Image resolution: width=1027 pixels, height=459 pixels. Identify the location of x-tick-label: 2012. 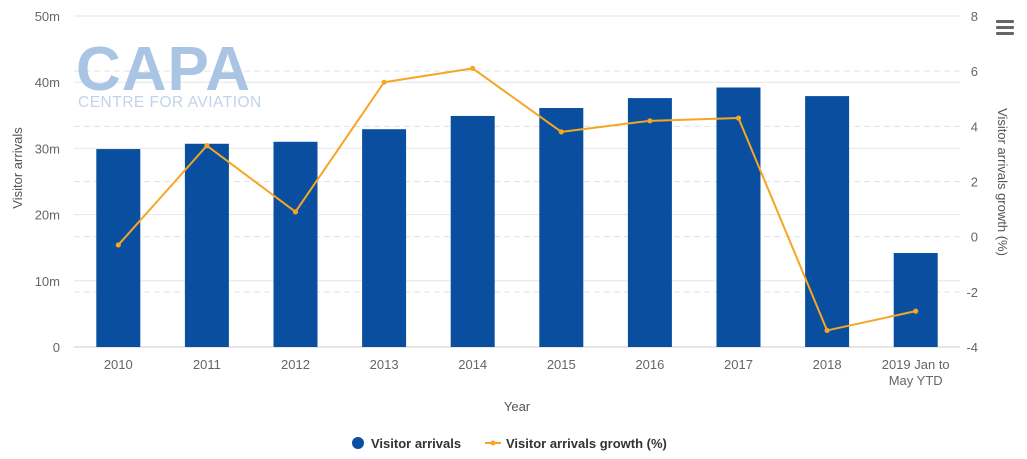
(295, 364).